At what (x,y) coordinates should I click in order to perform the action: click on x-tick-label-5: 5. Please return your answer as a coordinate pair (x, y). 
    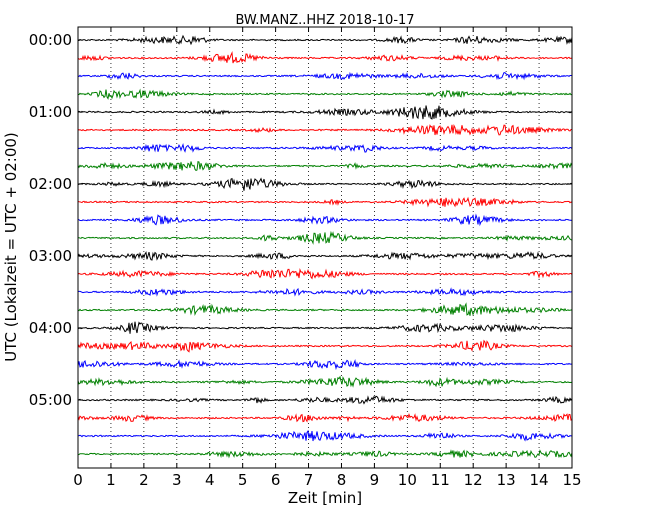
    Looking at the image, I should click on (243, 480).